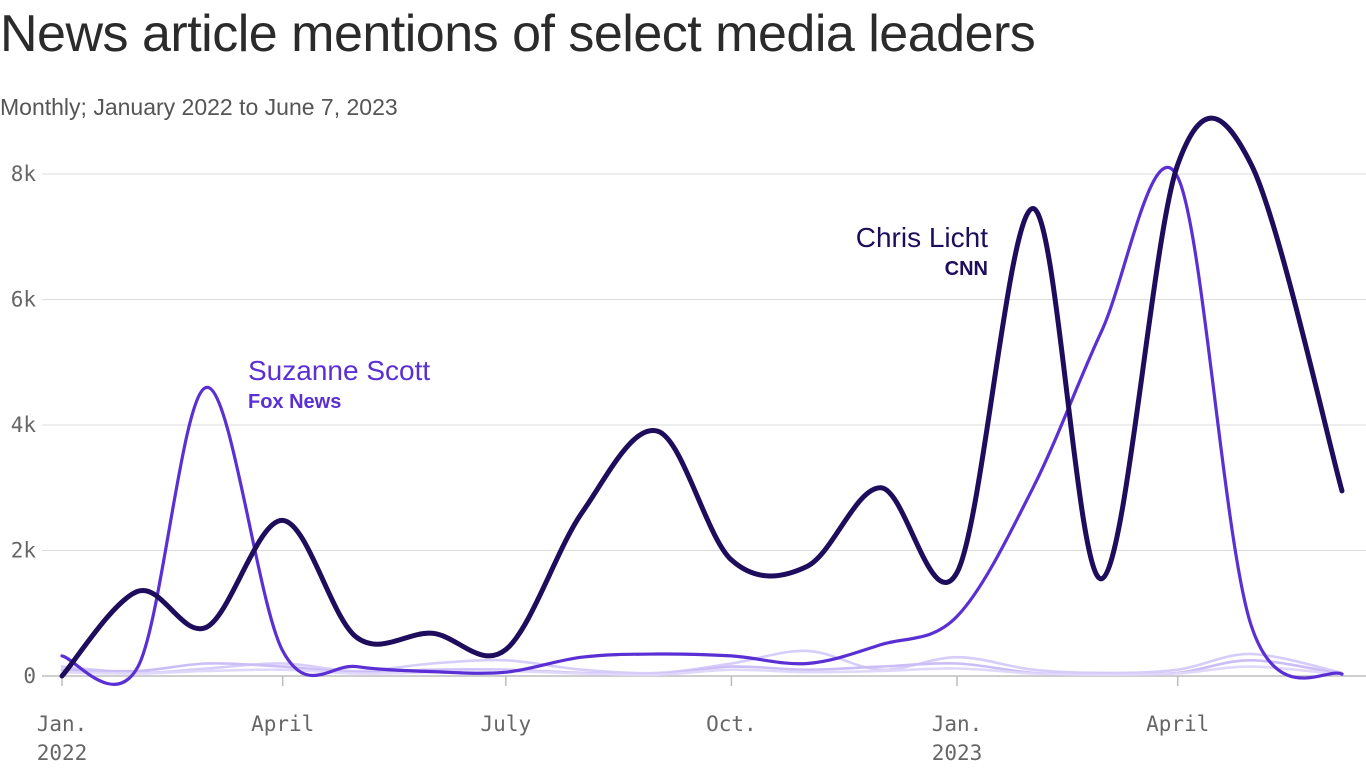 This screenshot has height=768, width=1366. I want to click on series-network-chris-licht: CNN, so click(966, 269).